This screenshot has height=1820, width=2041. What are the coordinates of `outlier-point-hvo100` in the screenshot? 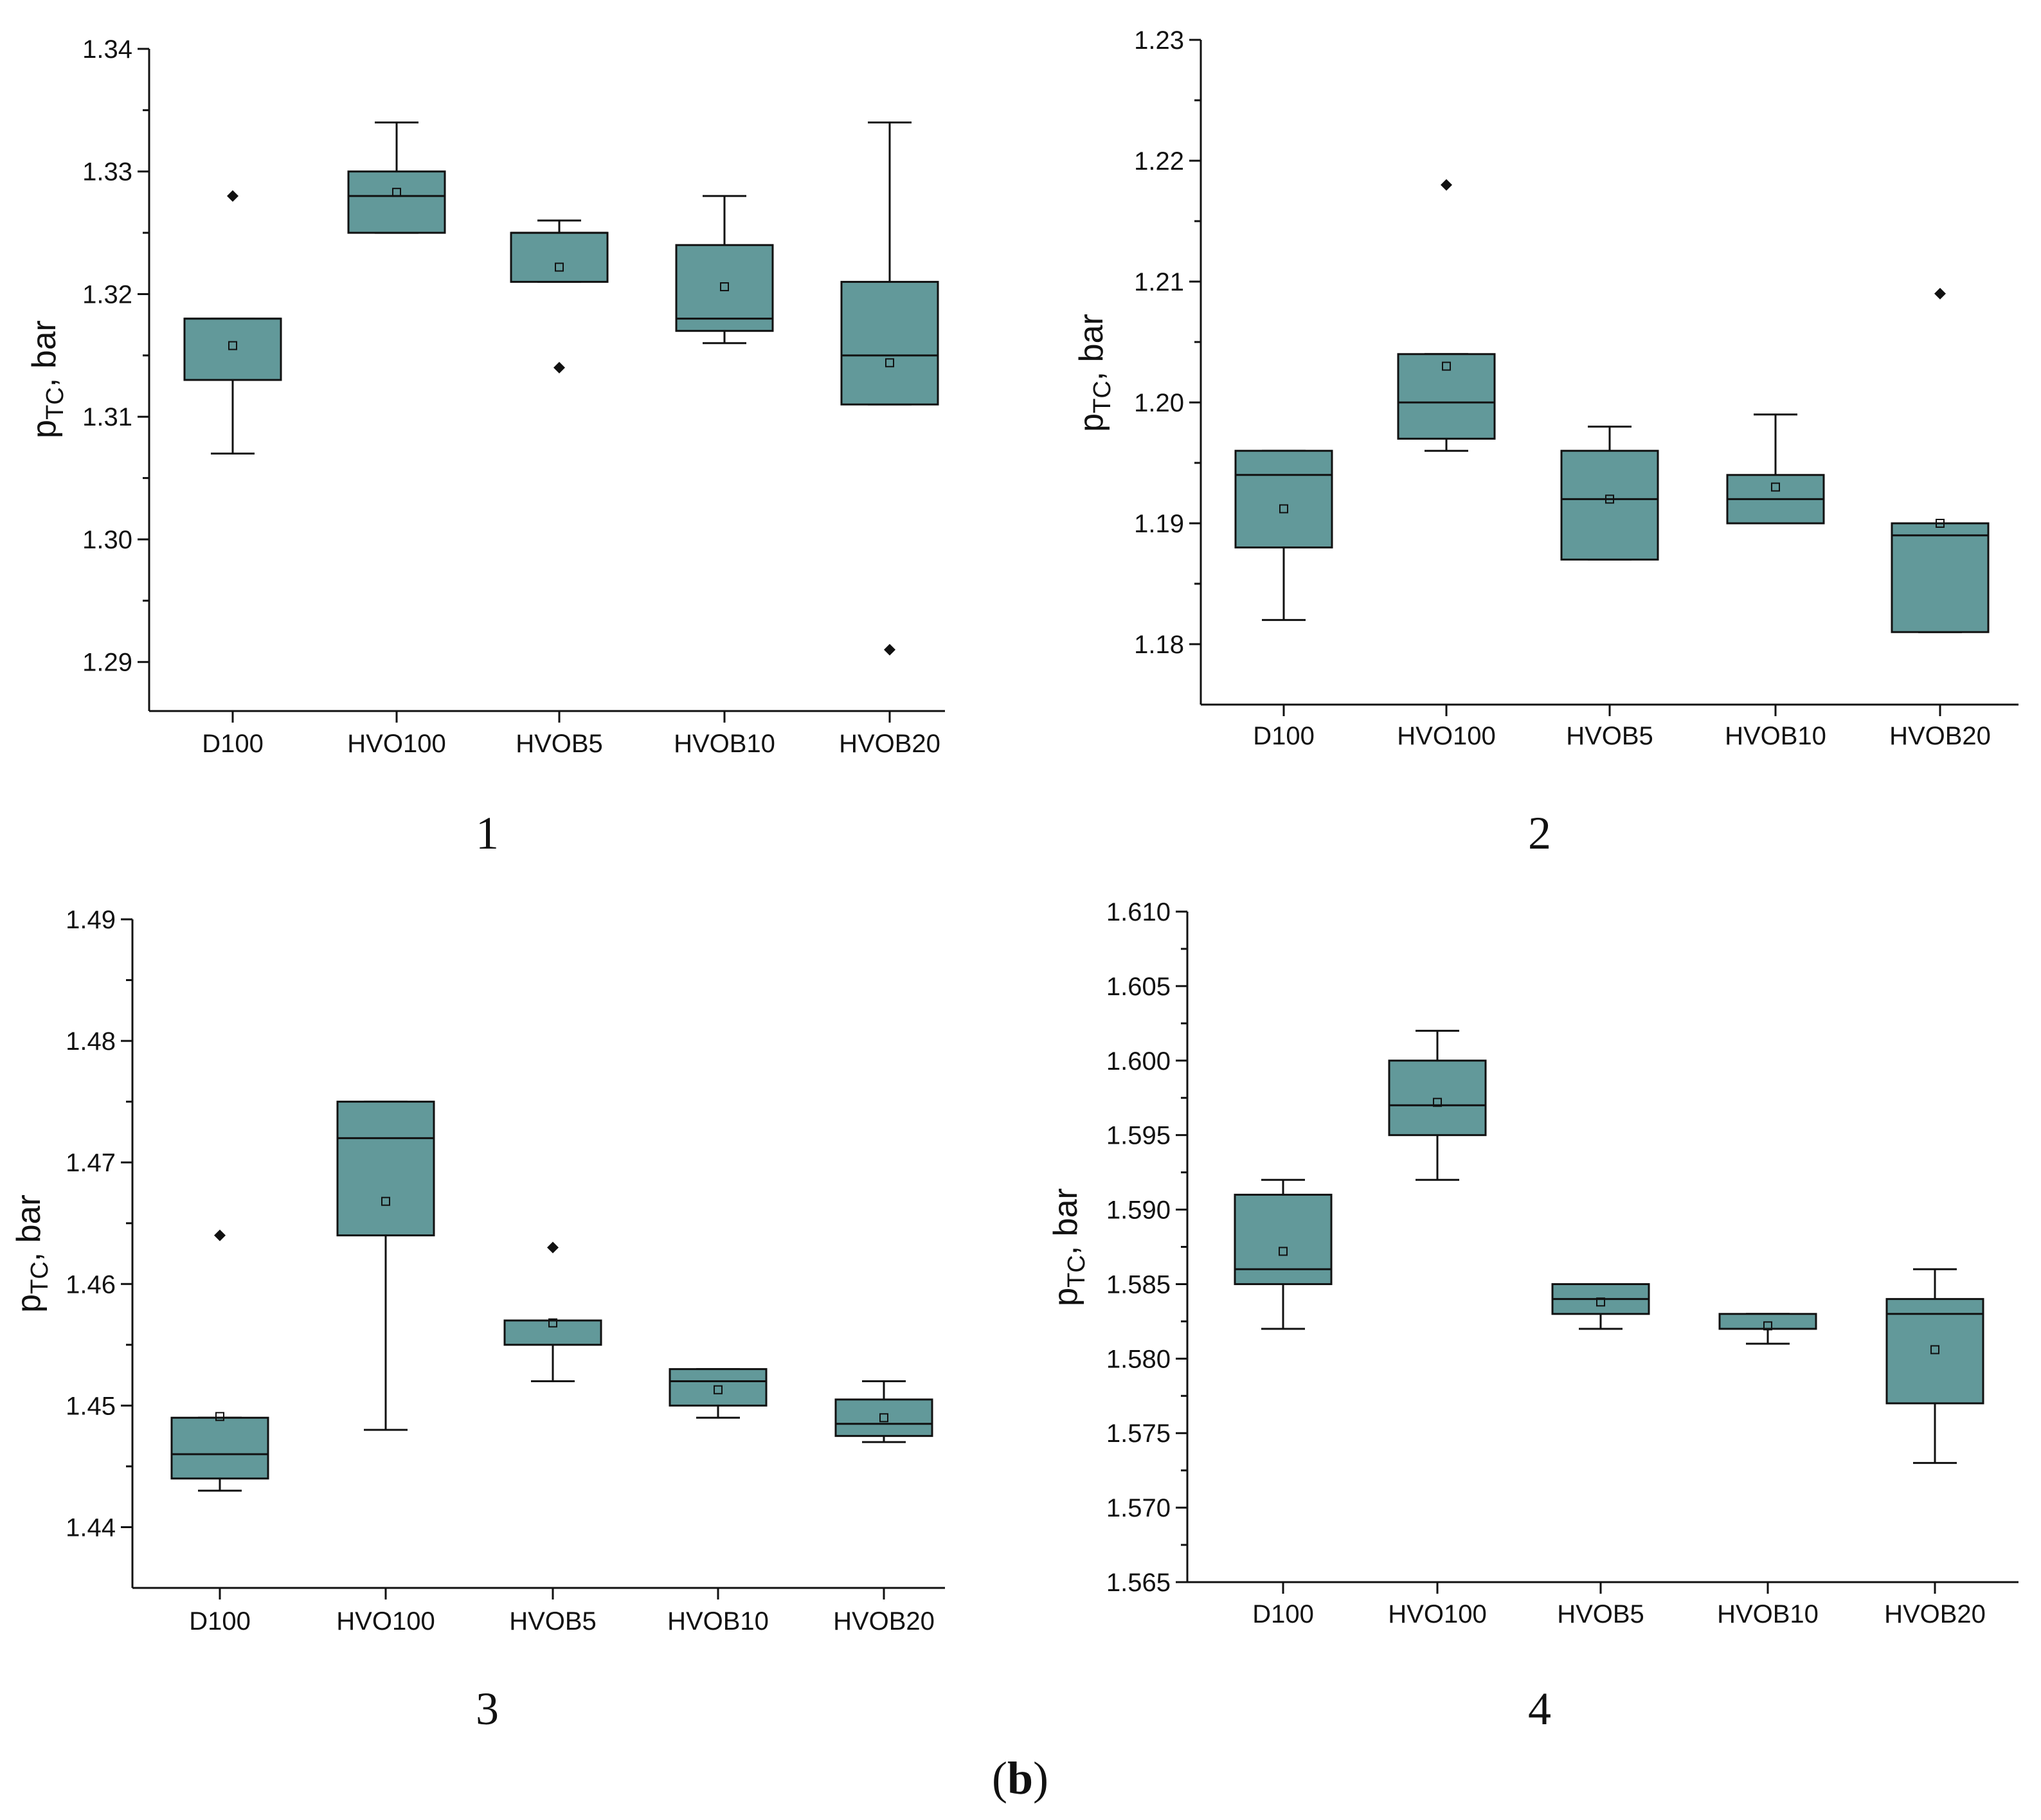 It's located at (1446, 185).